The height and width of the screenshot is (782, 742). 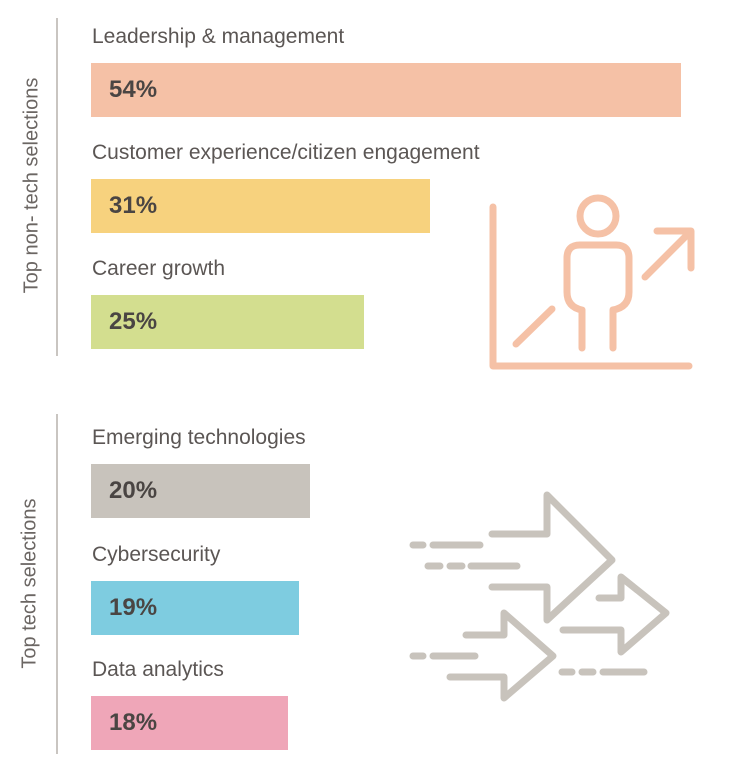 I want to click on bar: 19%, so click(x=195, y=608).